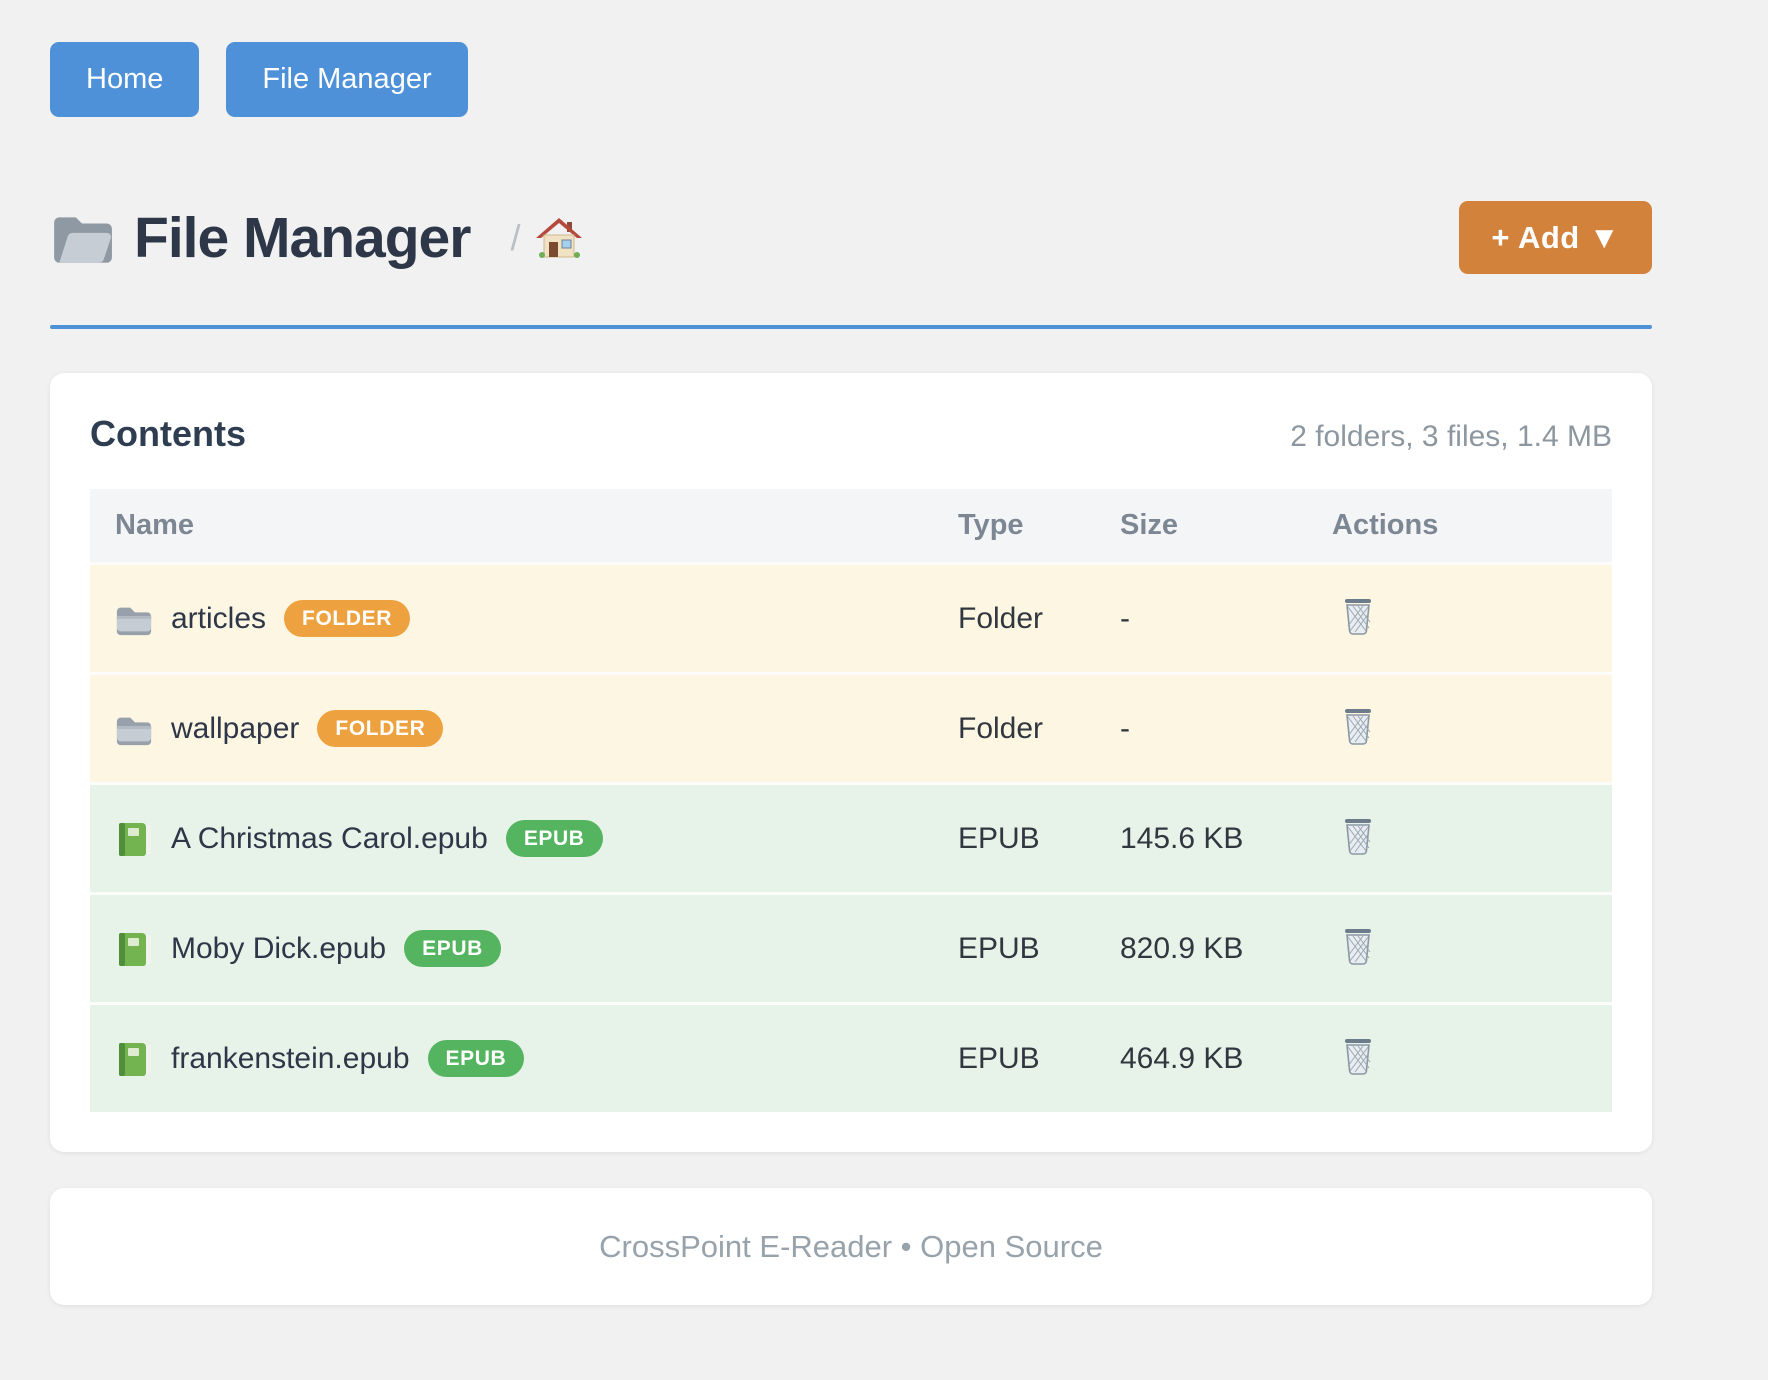 The width and height of the screenshot is (1768, 1380). Describe the element at coordinates (329, 838) in the screenshot. I see `file-name: A Christmas Carol.epub` at that location.